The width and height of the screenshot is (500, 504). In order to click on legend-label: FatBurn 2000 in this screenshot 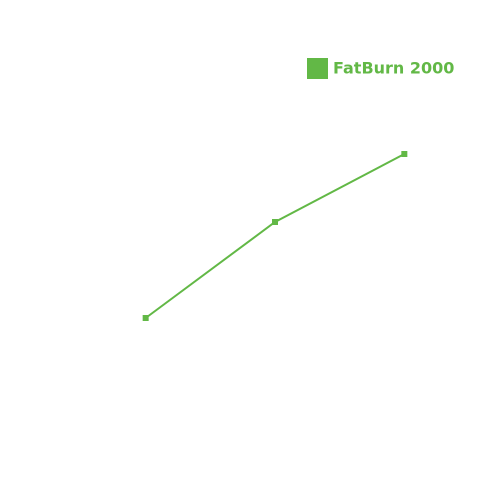, I will do `click(393, 68)`.